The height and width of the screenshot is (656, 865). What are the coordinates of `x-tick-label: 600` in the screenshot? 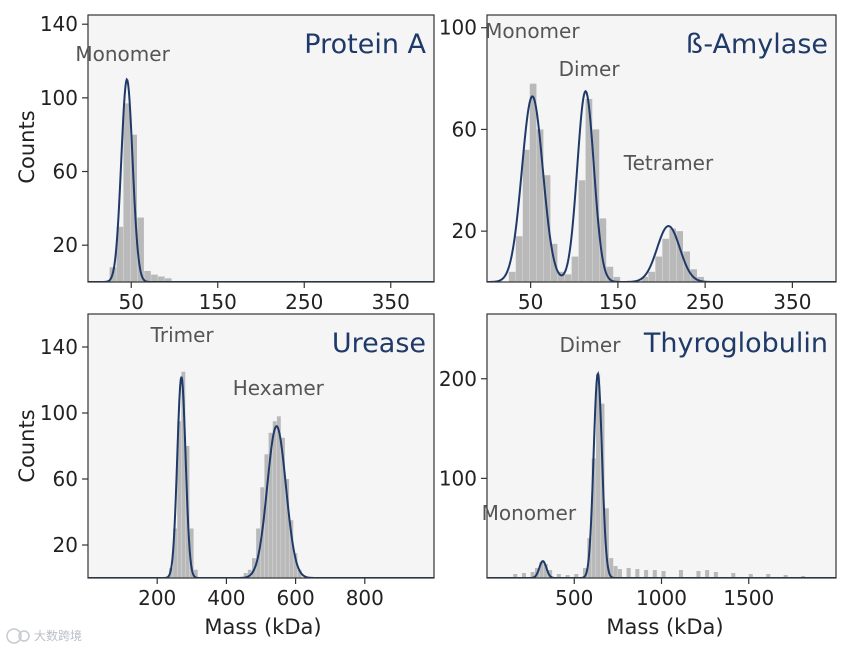 It's located at (296, 598).